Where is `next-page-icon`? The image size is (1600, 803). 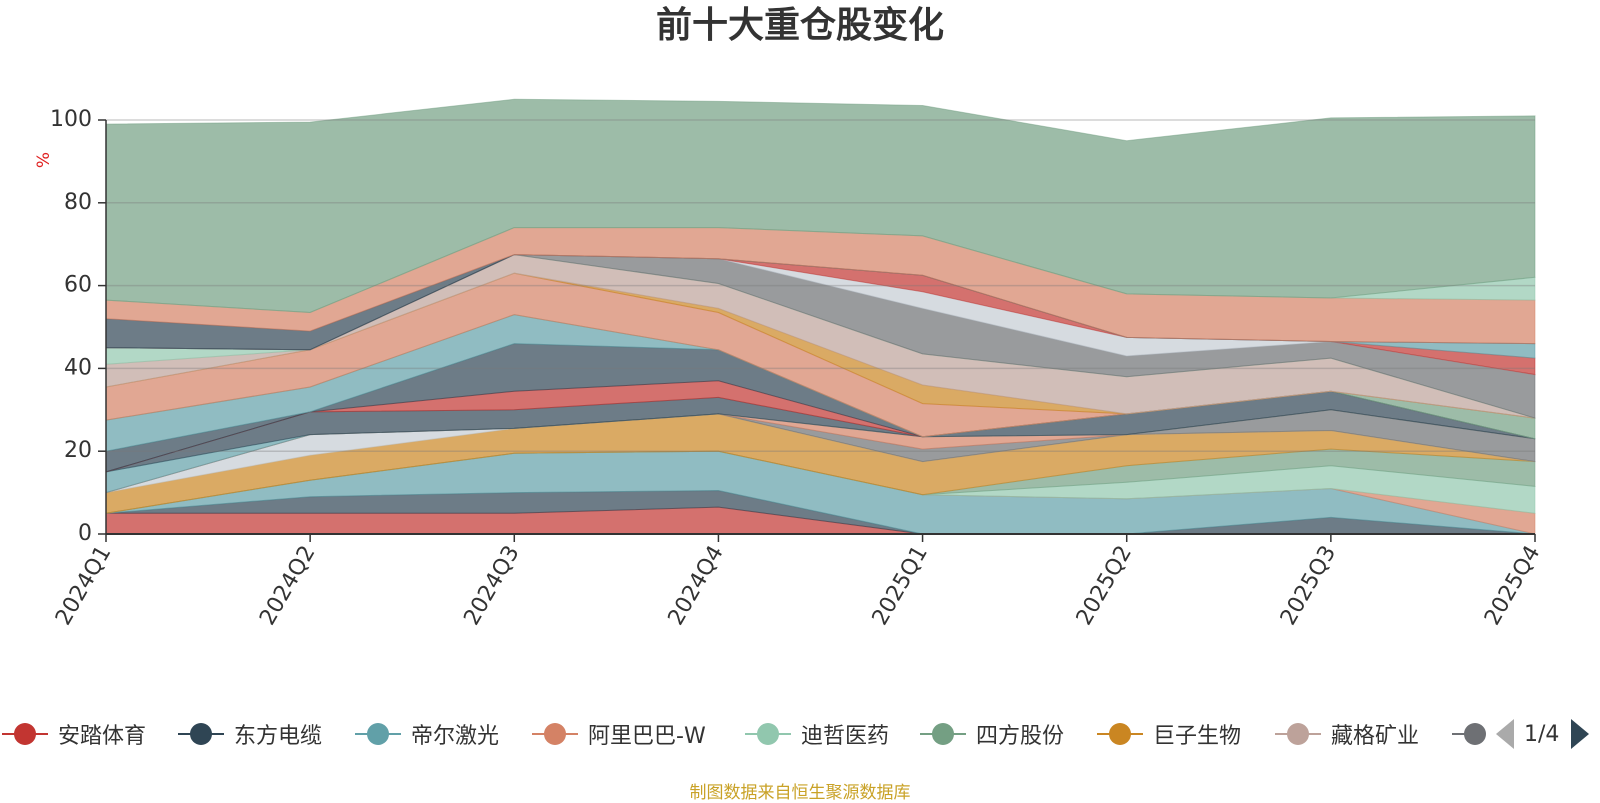 next-page-icon is located at coordinates (1580, 734).